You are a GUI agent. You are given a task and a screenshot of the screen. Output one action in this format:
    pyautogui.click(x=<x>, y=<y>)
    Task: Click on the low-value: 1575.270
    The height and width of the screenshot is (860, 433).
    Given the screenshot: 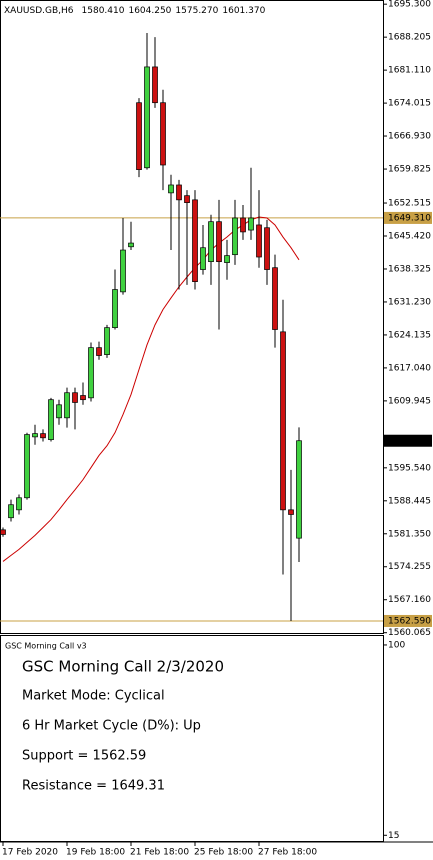 What is the action you would take?
    pyautogui.click(x=196, y=11)
    